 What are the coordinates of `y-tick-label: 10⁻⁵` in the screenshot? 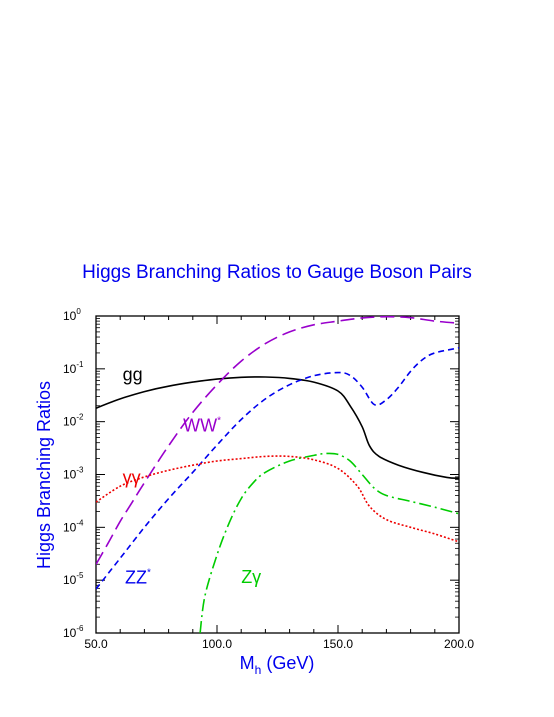 It's located at (73, 579).